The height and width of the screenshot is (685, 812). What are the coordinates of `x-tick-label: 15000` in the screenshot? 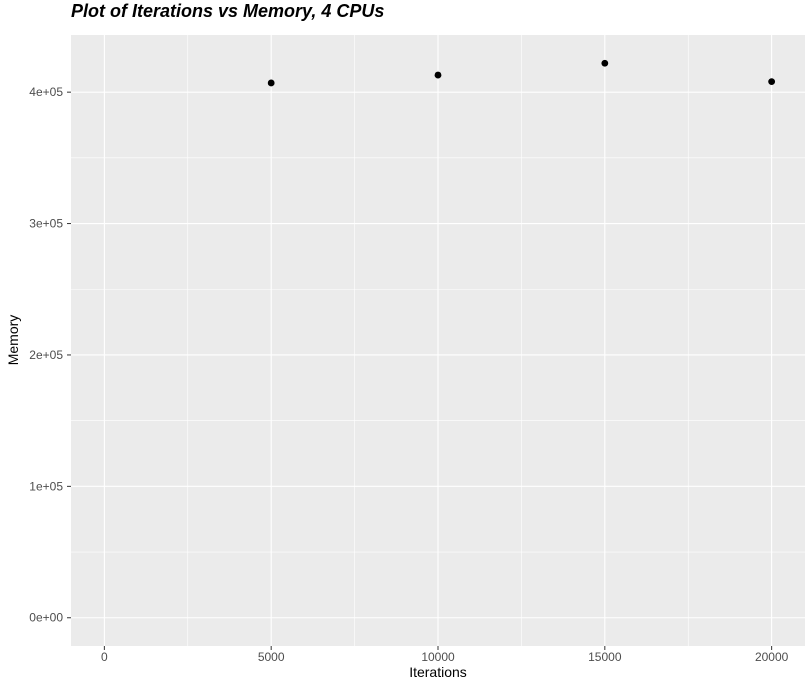 It's located at (605, 657).